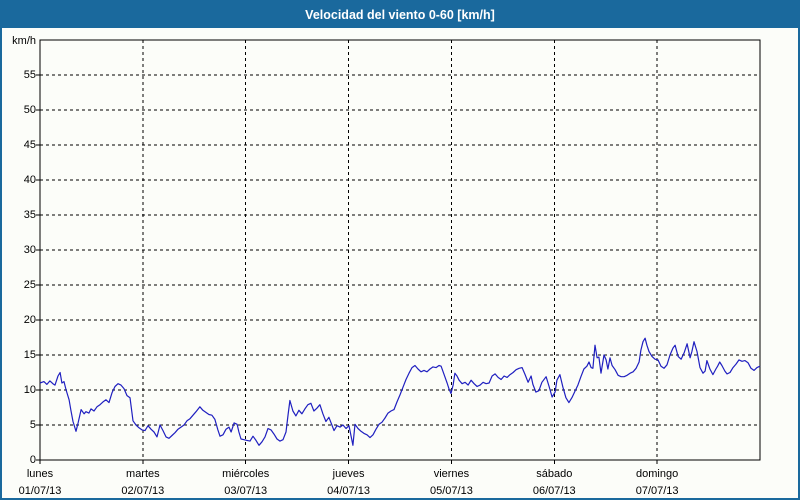 The image size is (800, 500). What do you see at coordinates (29, 180) in the screenshot?
I see `y-axis-tick-label: 40` at bounding box center [29, 180].